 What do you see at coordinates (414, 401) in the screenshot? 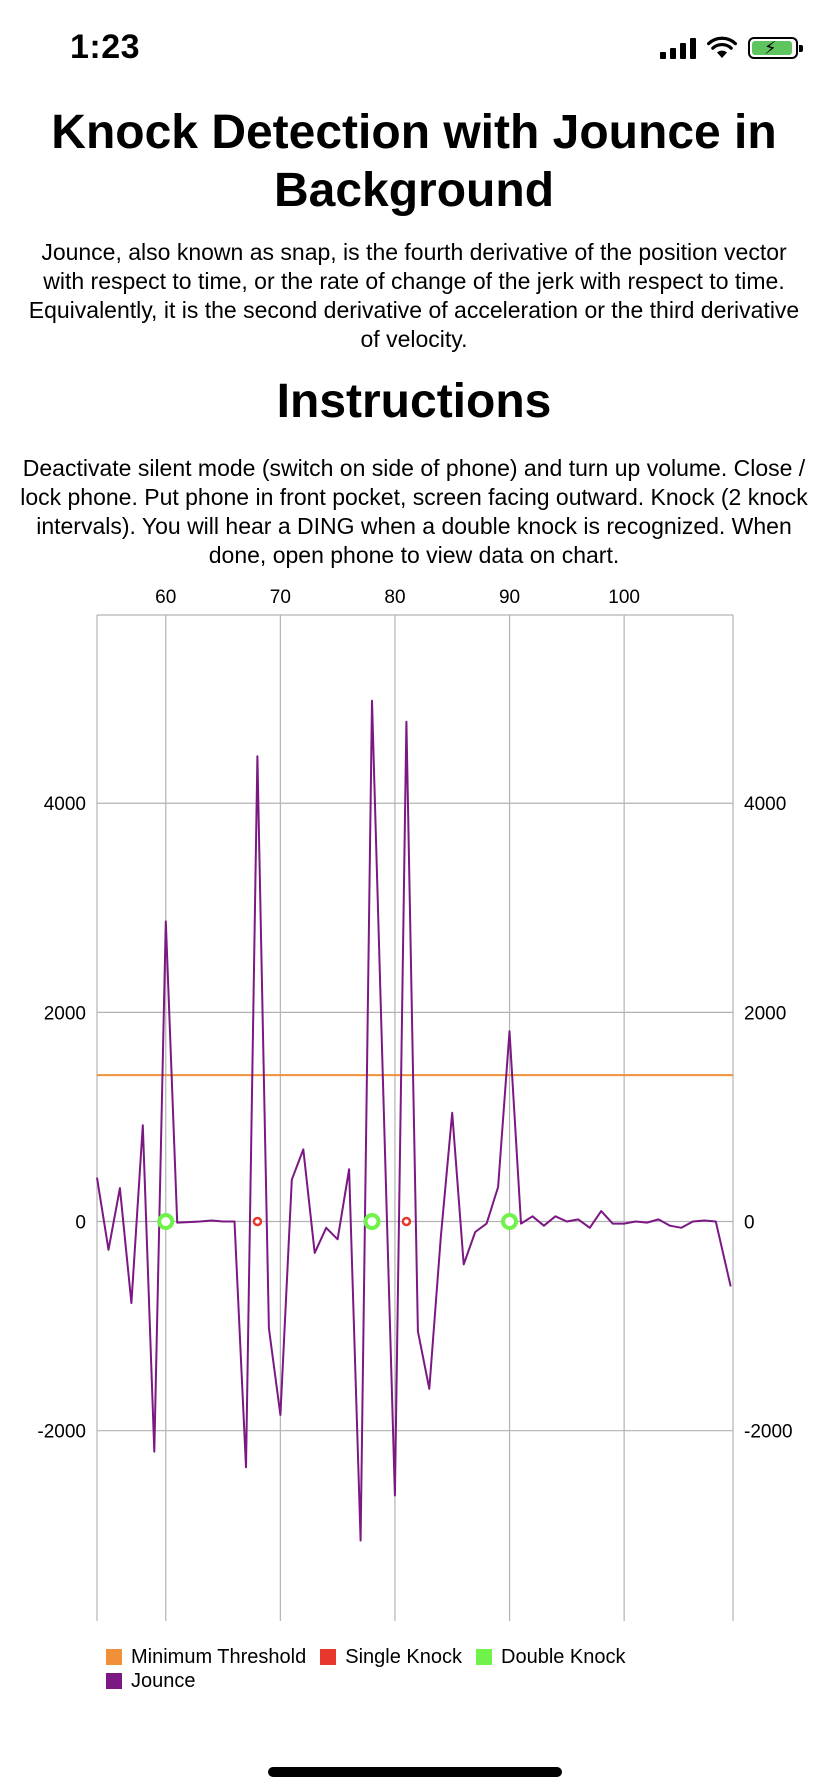
I see `instructions-heading: Instructions` at bounding box center [414, 401].